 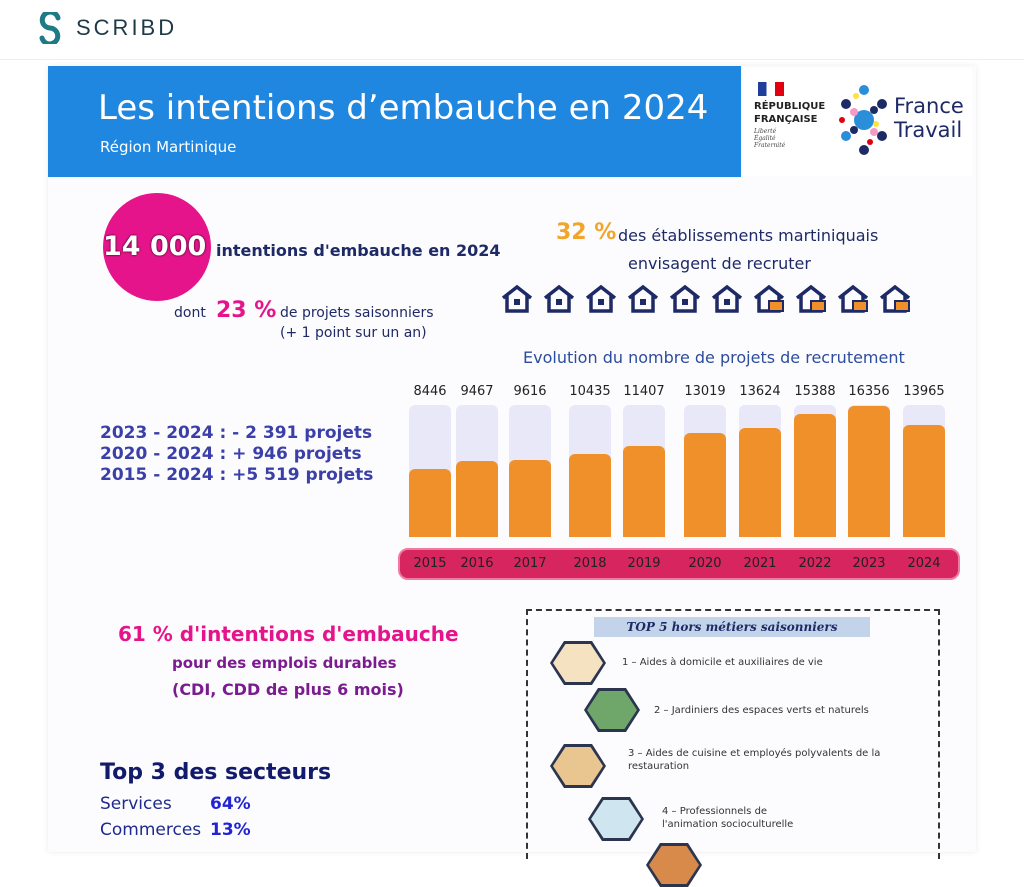 I want to click on scribd-logo: SCRIBD, so click(x=107, y=28).